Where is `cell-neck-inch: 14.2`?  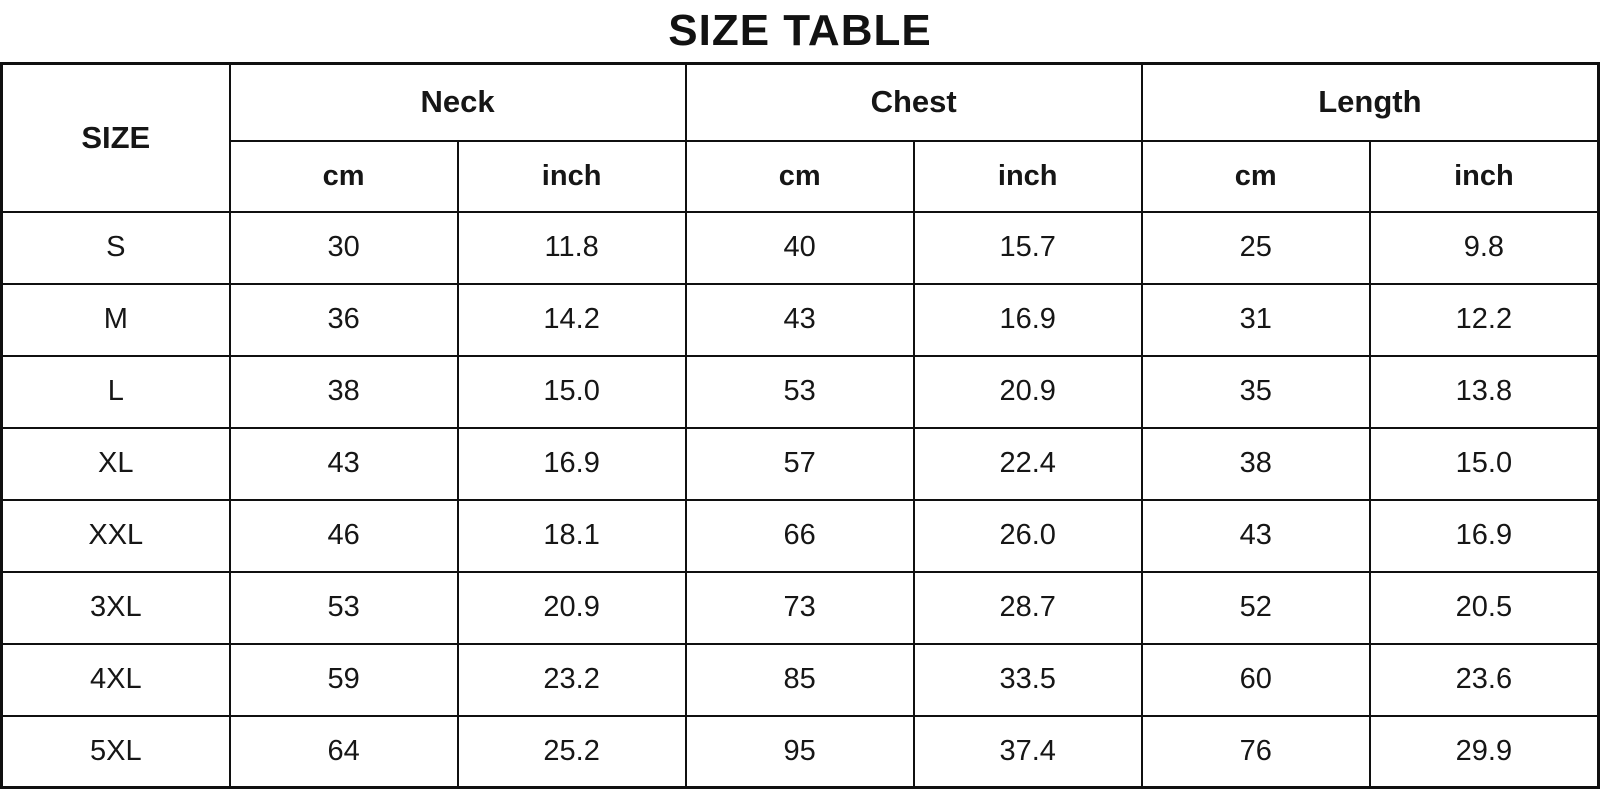 cell-neck-inch: 14.2 is located at coordinates (571, 319).